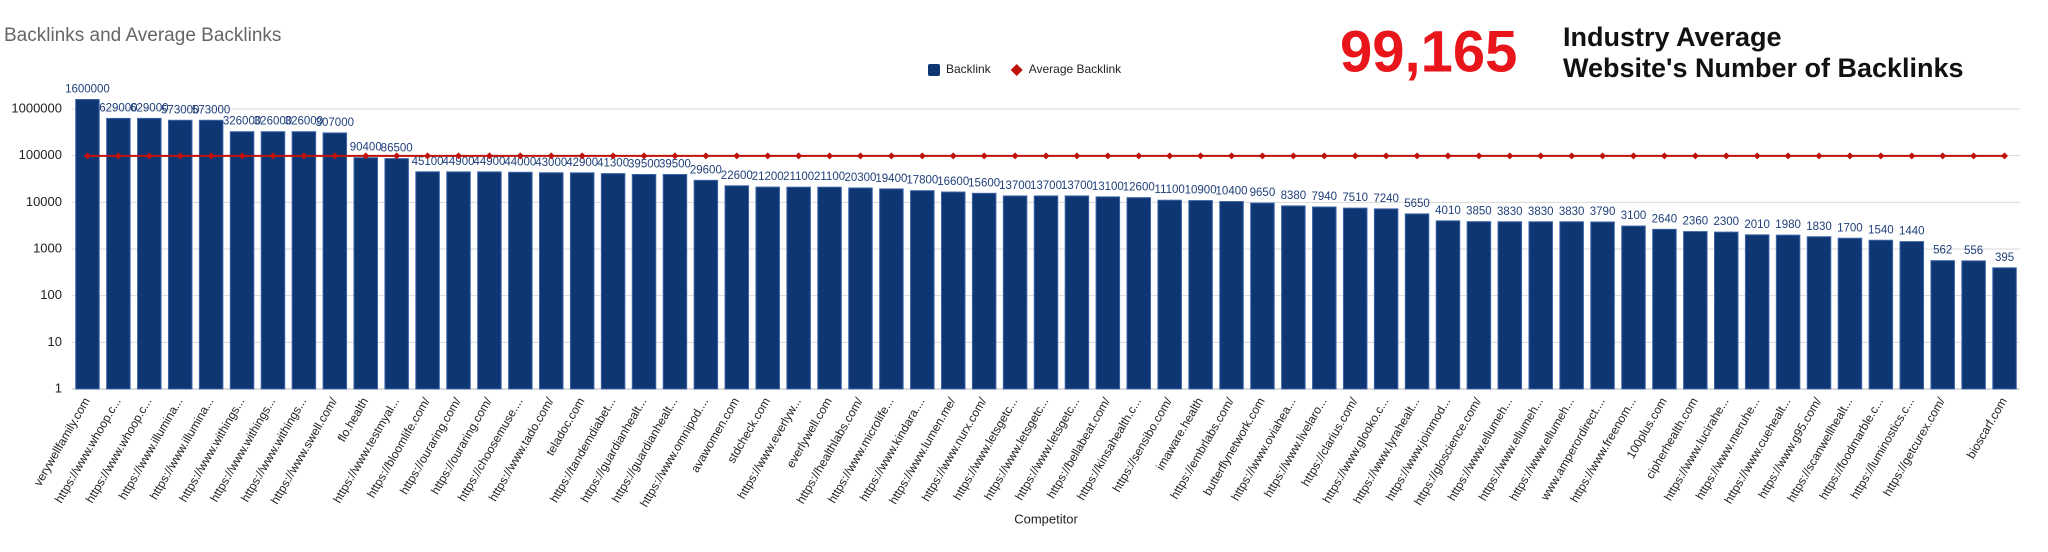 Image resolution: width=2048 pixels, height=552 pixels. Describe the element at coordinates (1386, 199) in the screenshot. I see `data-label: 7240` at that location.